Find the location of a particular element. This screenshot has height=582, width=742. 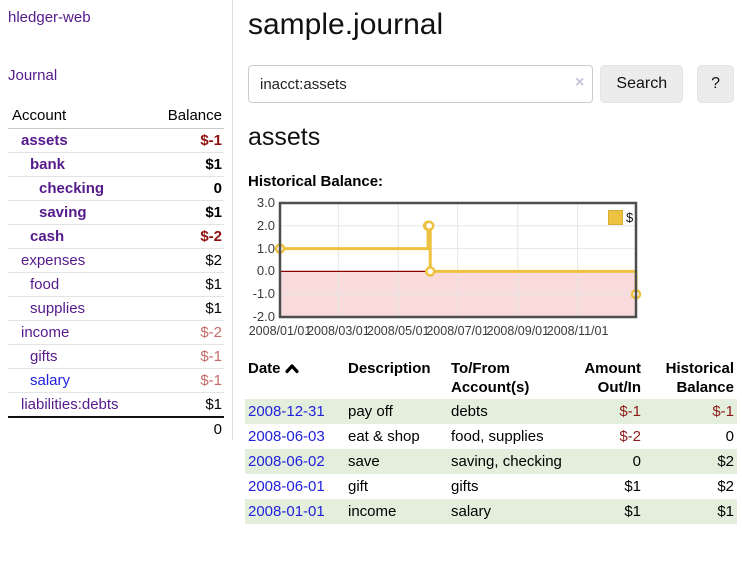

account-row: saving $1 is located at coordinates (116, 212).